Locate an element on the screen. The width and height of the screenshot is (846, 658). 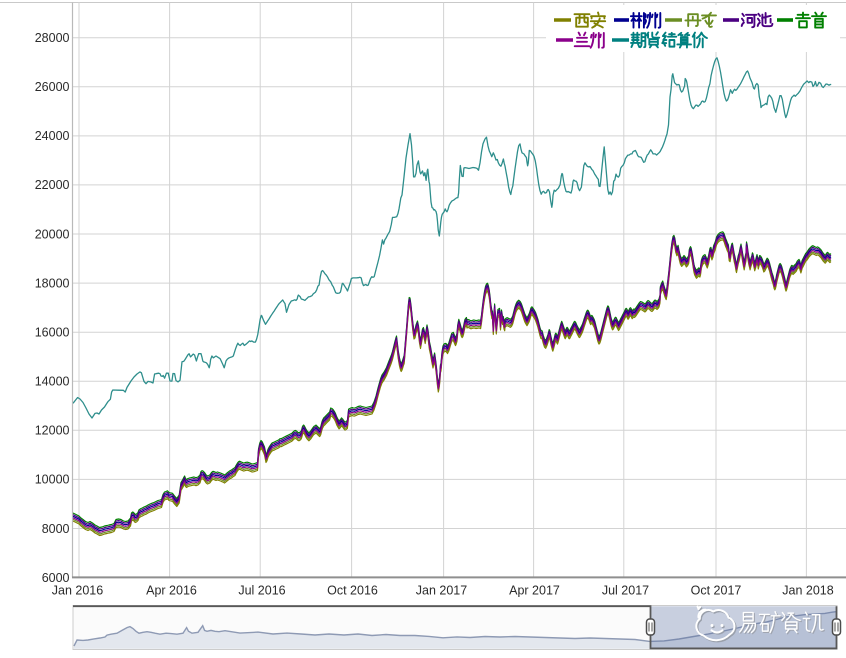
svg-text: 18000 is located at coordinates (52, 283).